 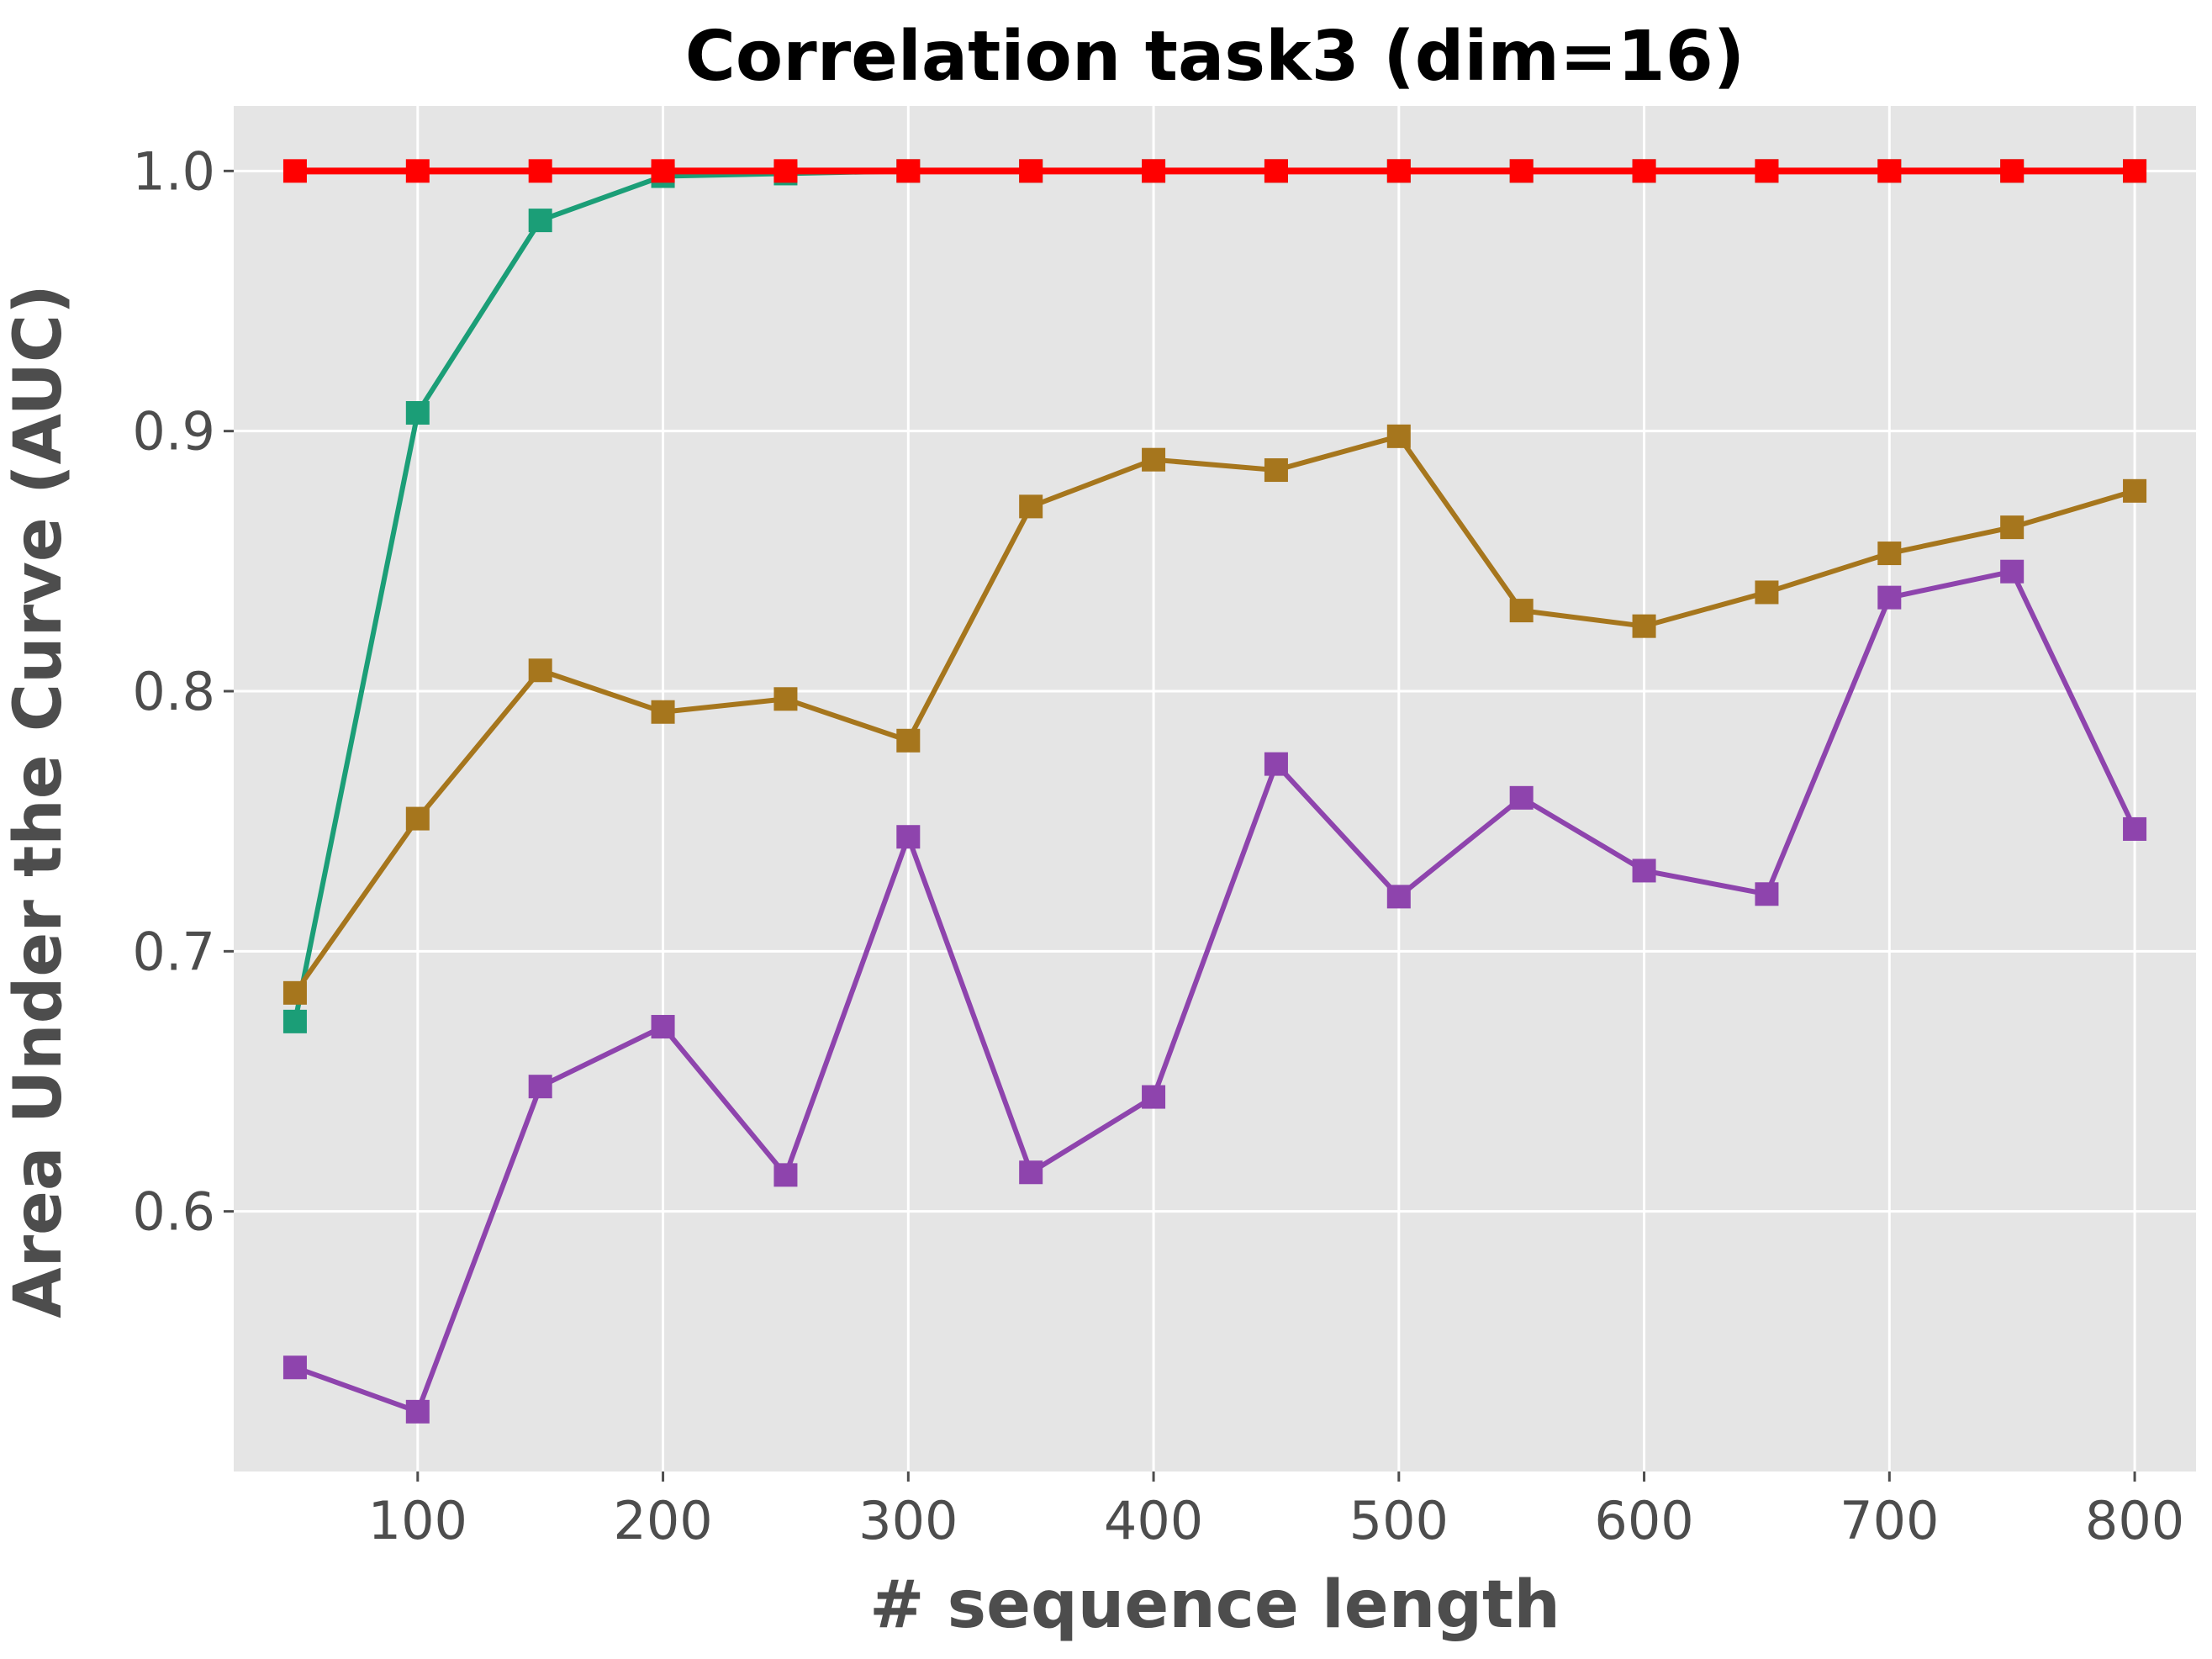 I want to click on y-tick-labels: 0.6 0.7 0.8 0.9 1.0, so click(x=183, y=691).